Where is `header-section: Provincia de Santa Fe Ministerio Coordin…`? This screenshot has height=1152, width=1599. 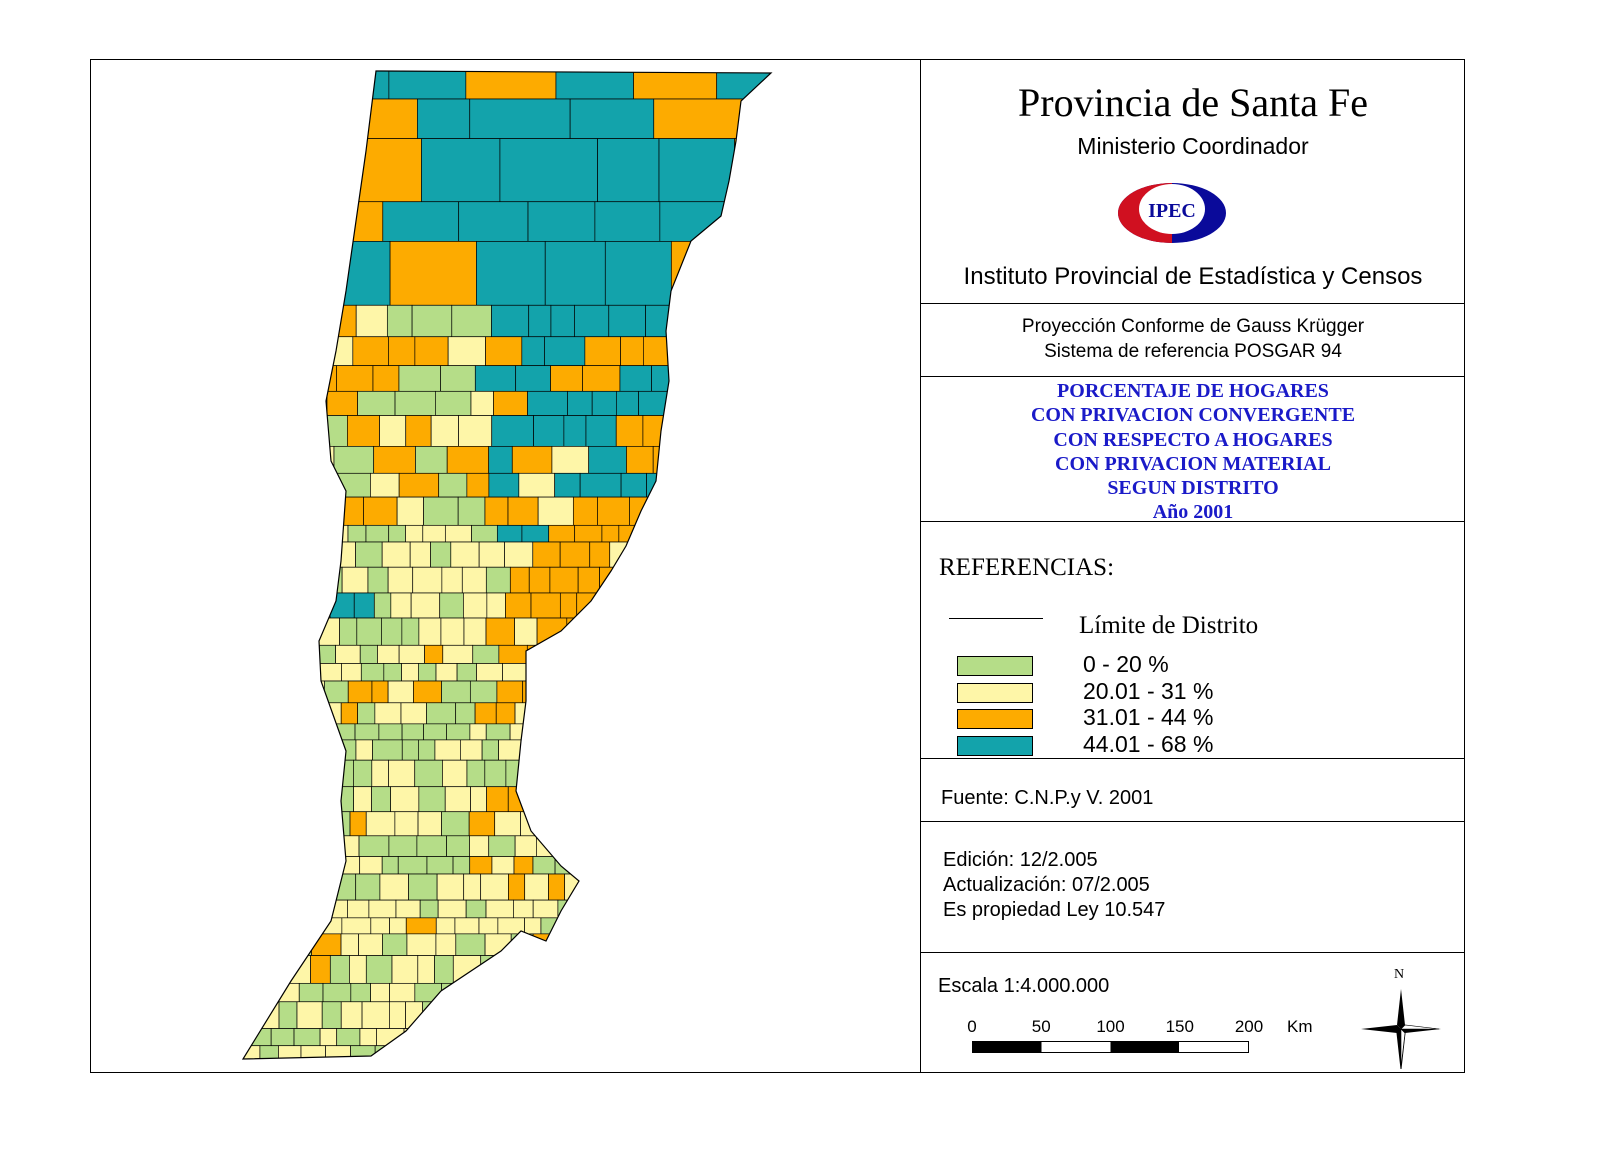 header-section: Provincia de Santa Fe Ministerio Coordin… is located at coordinates (1193, 181).